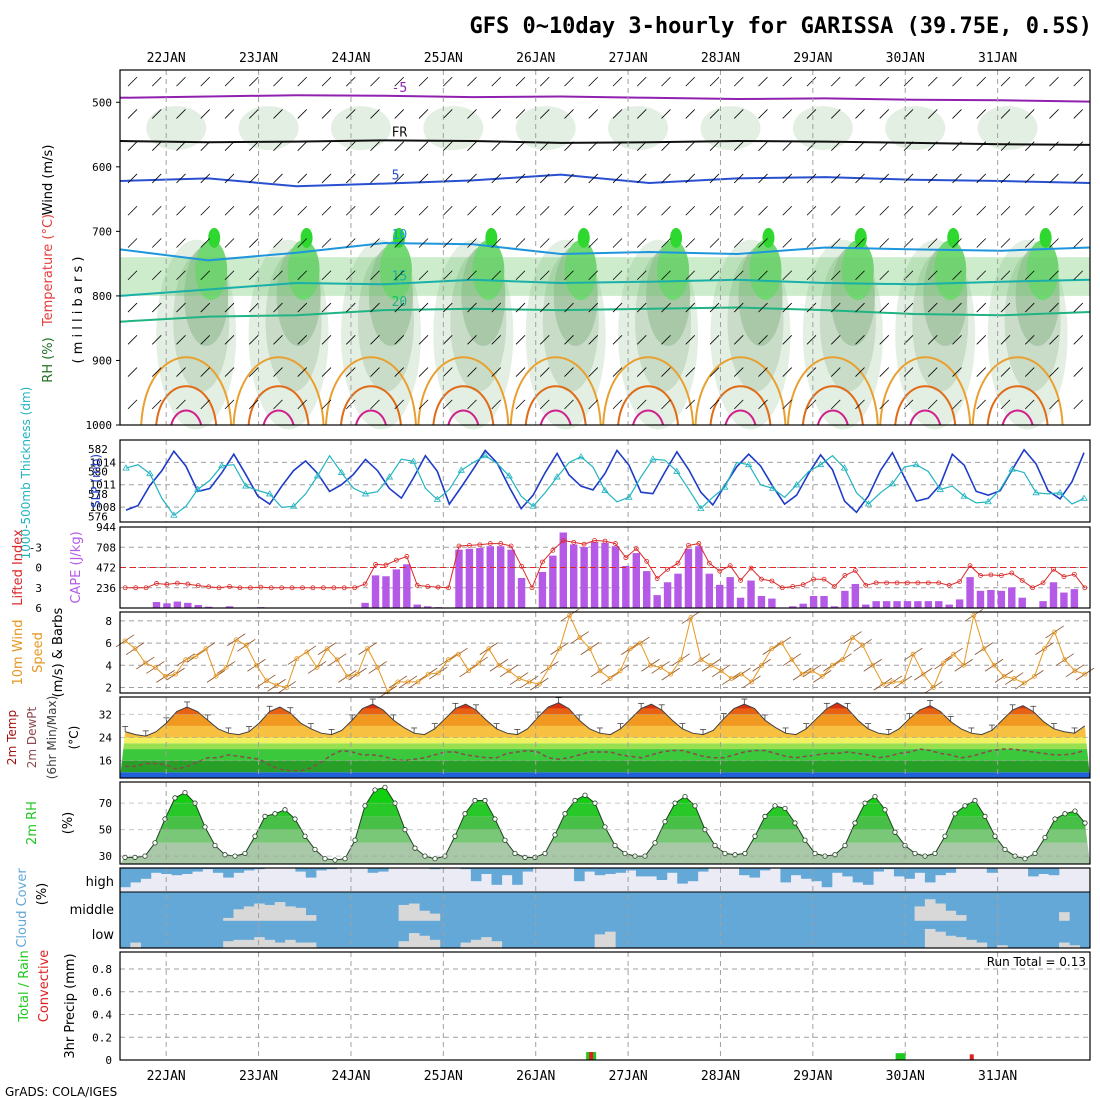 The image size is (1100, 1100). Describe the element at coordinates (106, 527) in the screenshot. I see `y-tick-label: 944` at that location.